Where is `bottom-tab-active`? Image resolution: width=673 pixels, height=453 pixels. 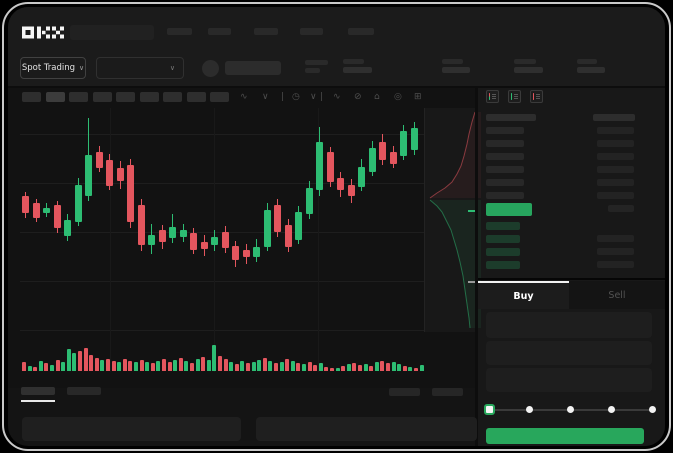 bottom-tab-active is located at coordinates (38, 391).